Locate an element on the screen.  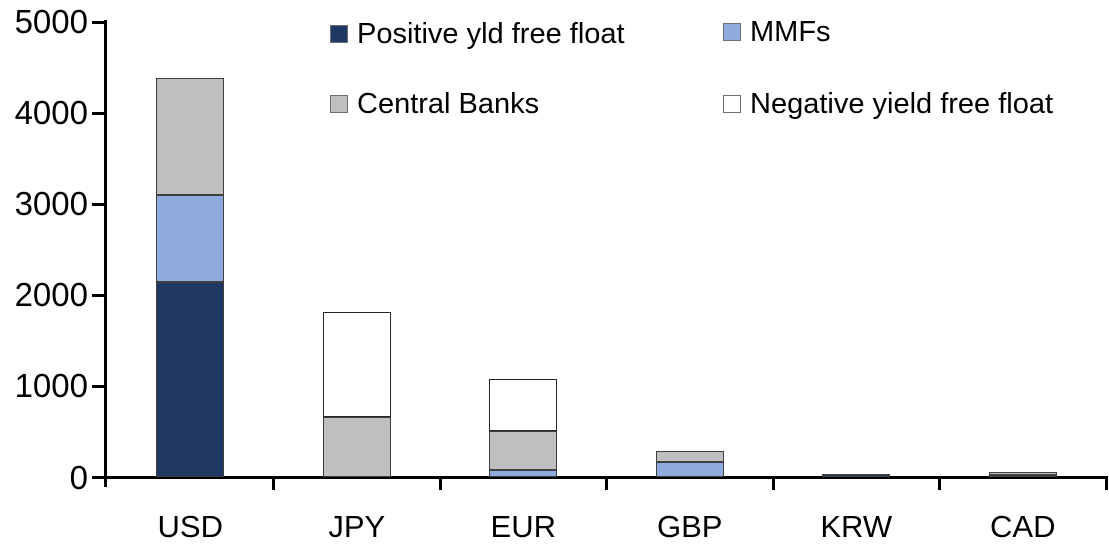
legend-swatch-positive-yld-free-float is located at coordinates (339, 34).